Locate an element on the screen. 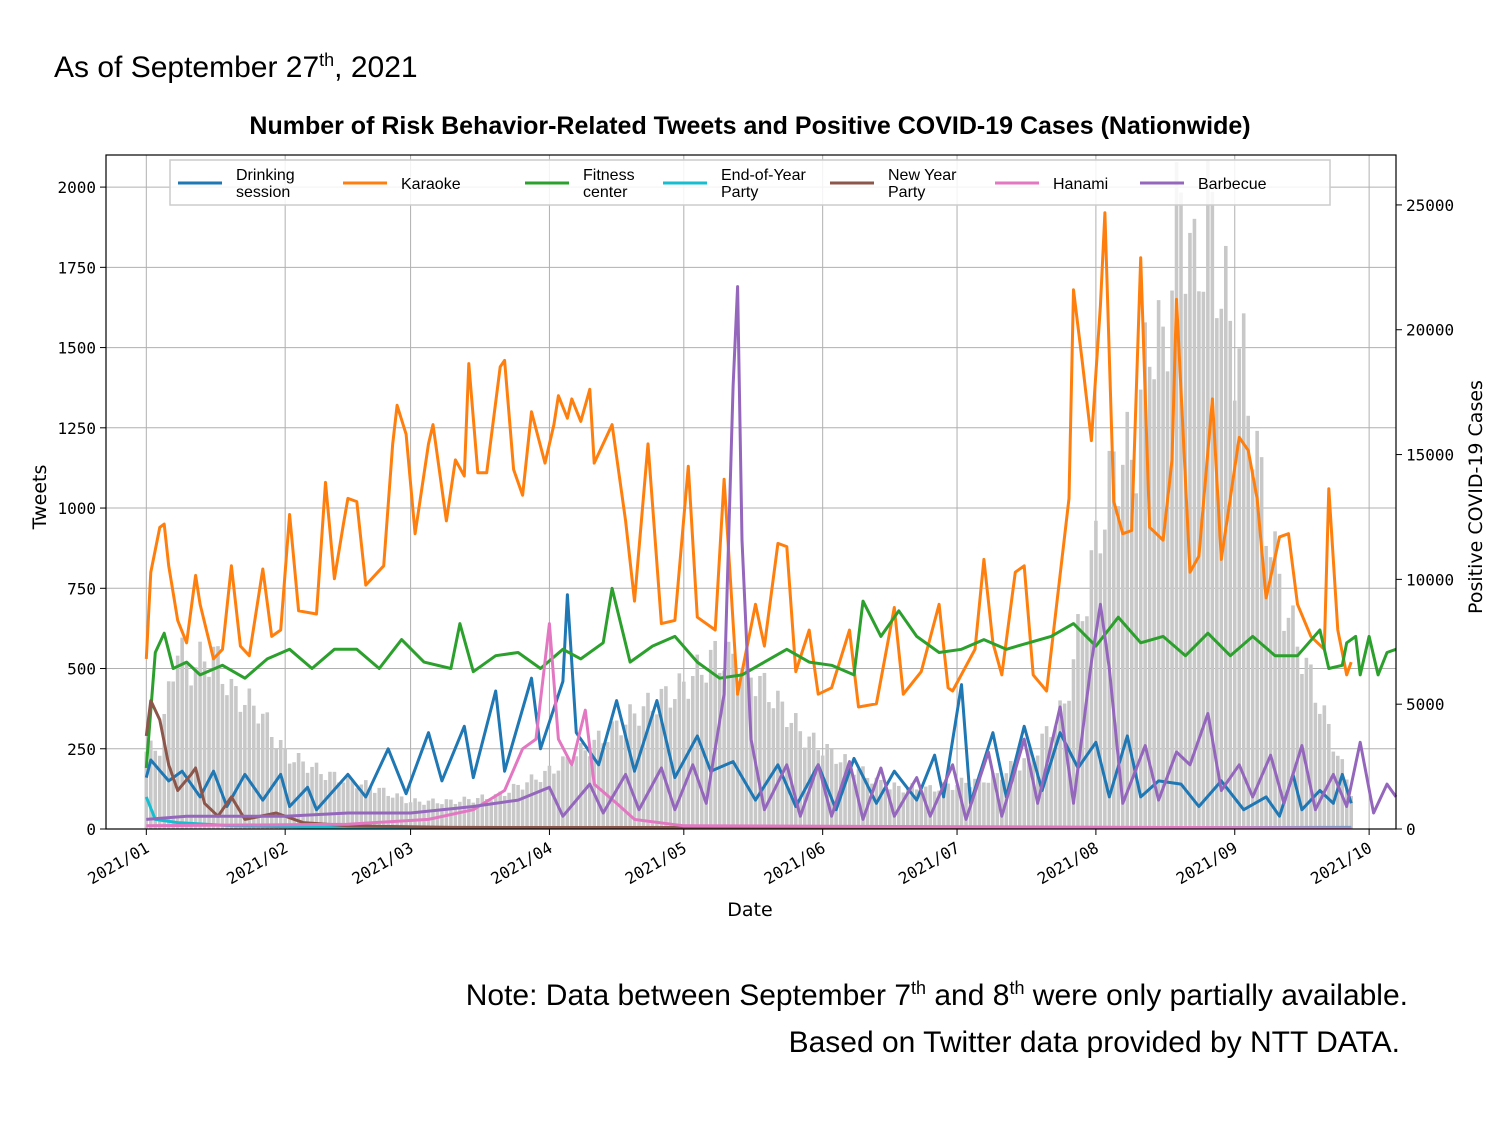 This screenshot has height=1125, width=1500. x-tick-label: 2021/01 is located at coordinates (118, 863).